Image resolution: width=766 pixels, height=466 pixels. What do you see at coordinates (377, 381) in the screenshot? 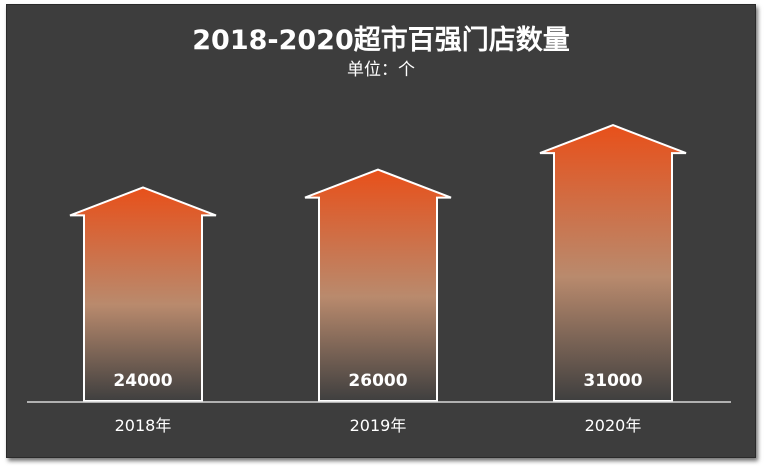
I see `value-label: 26000` at bounding box center [377, 381].